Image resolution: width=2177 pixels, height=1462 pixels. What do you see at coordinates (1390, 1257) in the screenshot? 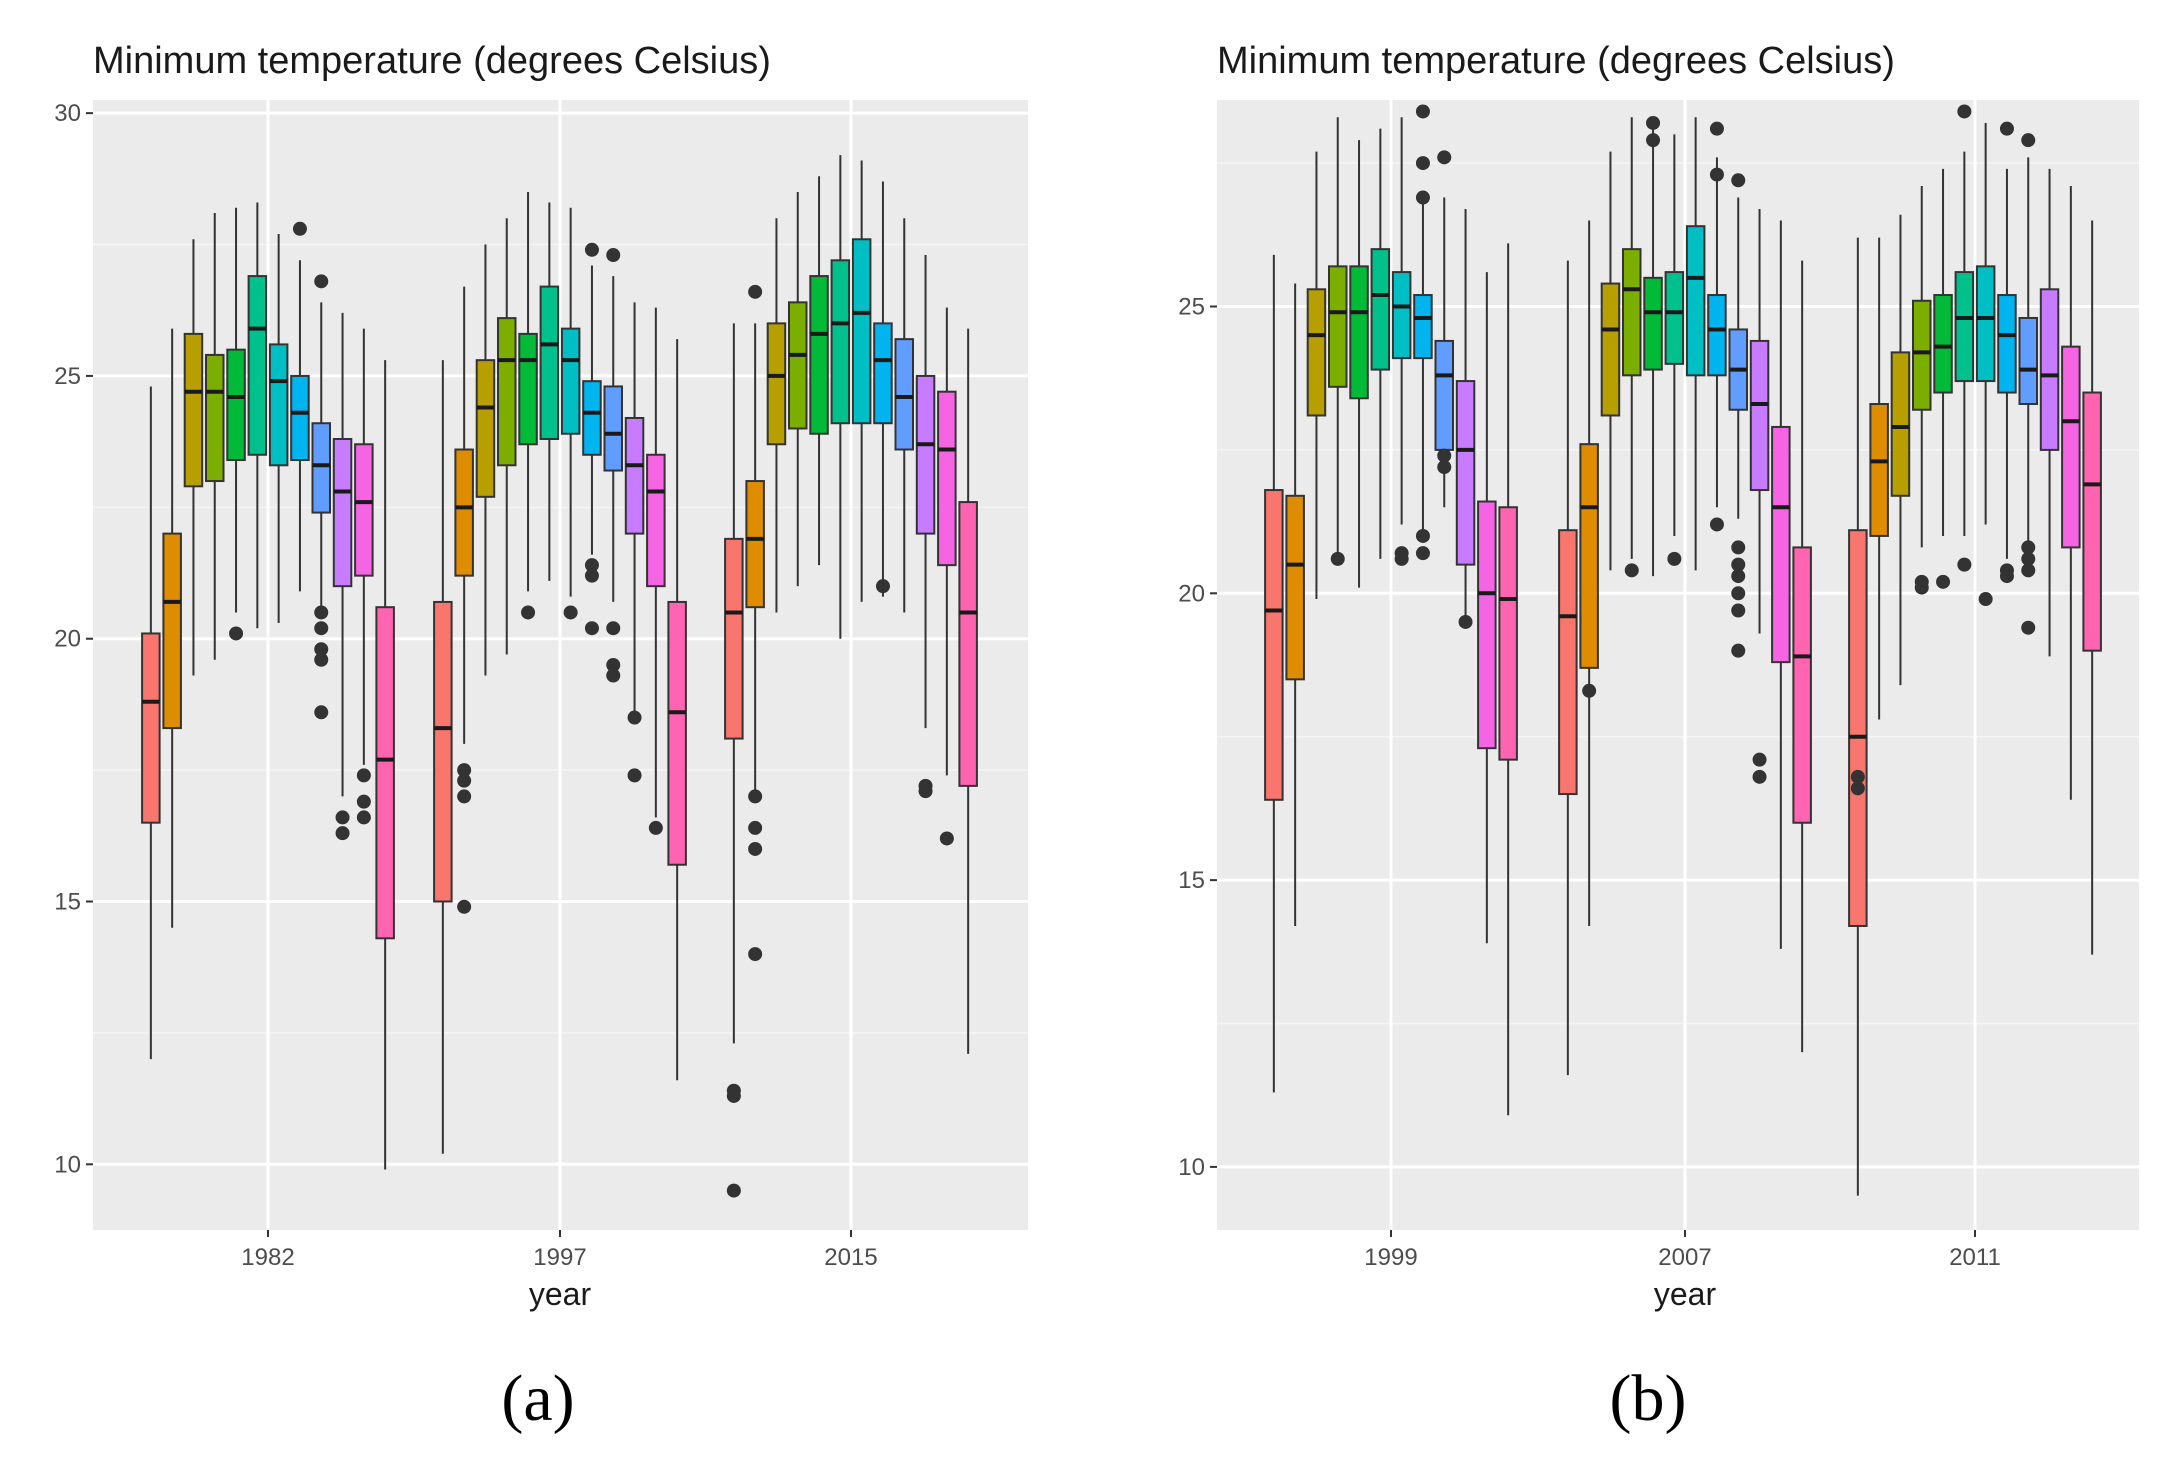
I see `x-tick-label: 1999` at bounding box center [1390, 1257].